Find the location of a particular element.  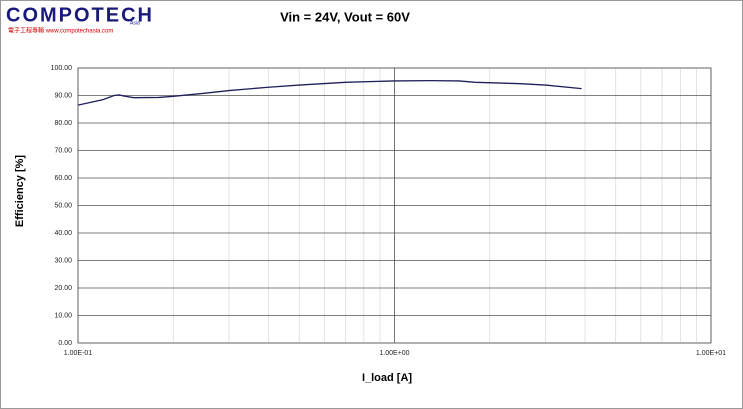

y-tick-label: 10.00 is located at coordinates (63, 315).